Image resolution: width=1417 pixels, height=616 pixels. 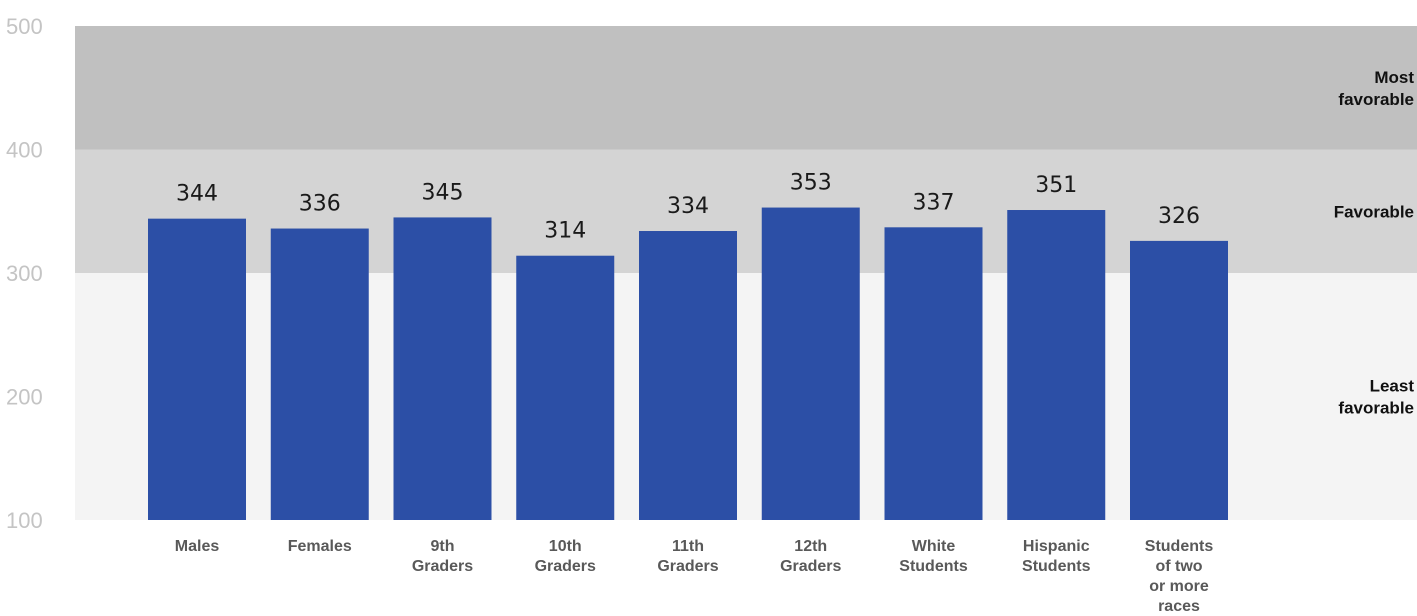 What do you see at coordinates (24, 150) in the screenshot?
I see `y-tick-label: 400` at bounding box center [24, 150].